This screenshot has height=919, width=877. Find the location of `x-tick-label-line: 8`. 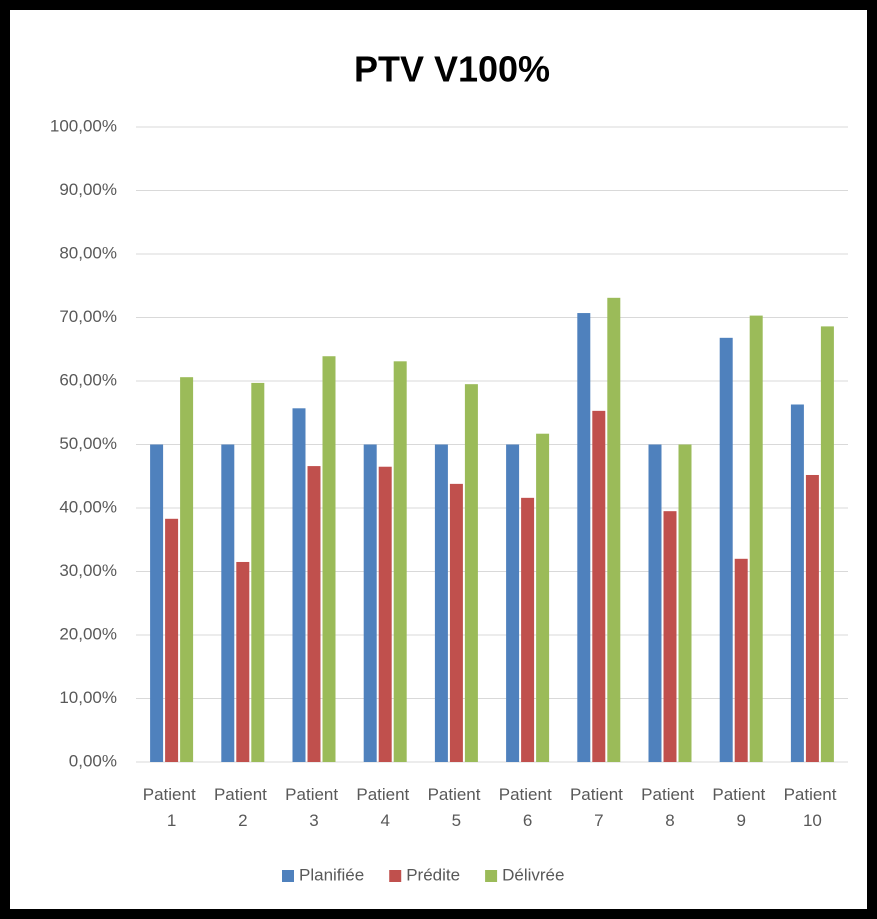

x-tick-label-line: 8 is located at coordinates (669, 820).